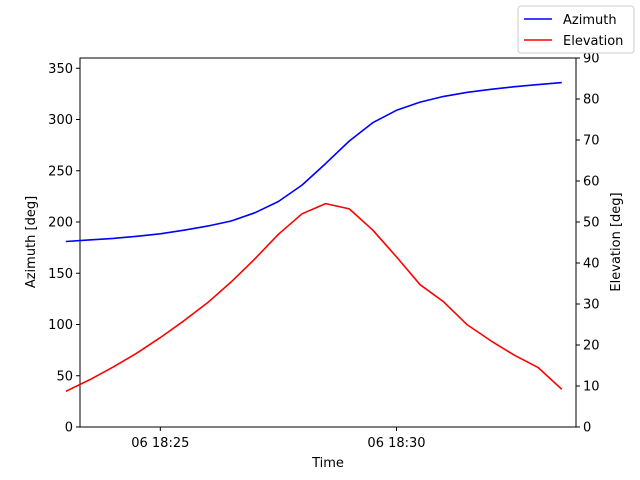 This screenshot has height=480, width=640. Describe the element at coordinates (590, 20) in the screenshot. I see `legend-label-azimuth: Azimuth` at that location.